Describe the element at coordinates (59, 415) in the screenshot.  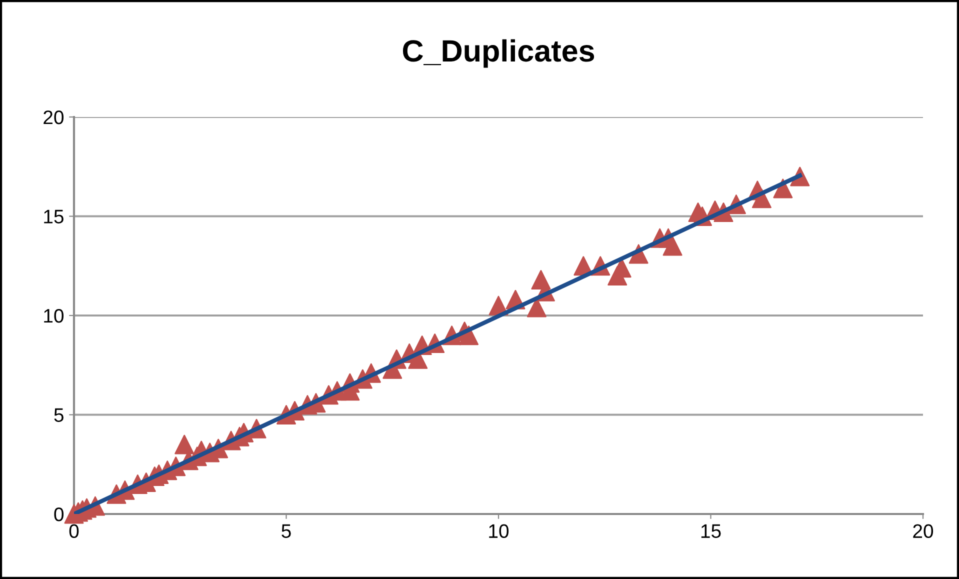
I see `y-tick-label: 5` at that location.